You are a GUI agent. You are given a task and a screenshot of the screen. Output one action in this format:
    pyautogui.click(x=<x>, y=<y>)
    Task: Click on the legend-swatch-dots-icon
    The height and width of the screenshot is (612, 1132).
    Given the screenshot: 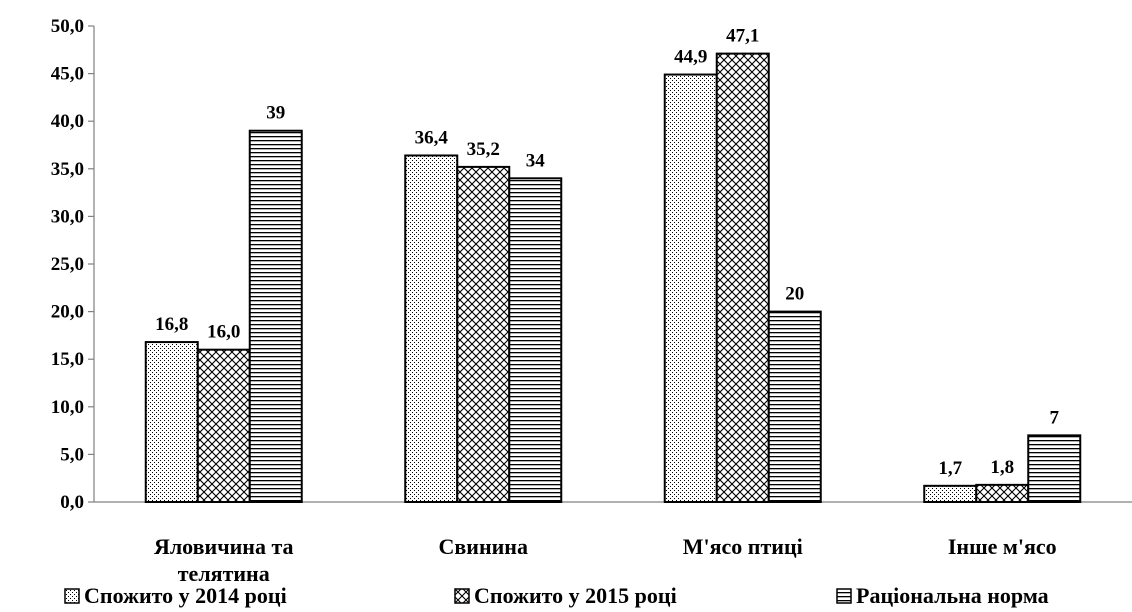 What is the action you would take?
    pyautogui.click(x=72, y=596)
    